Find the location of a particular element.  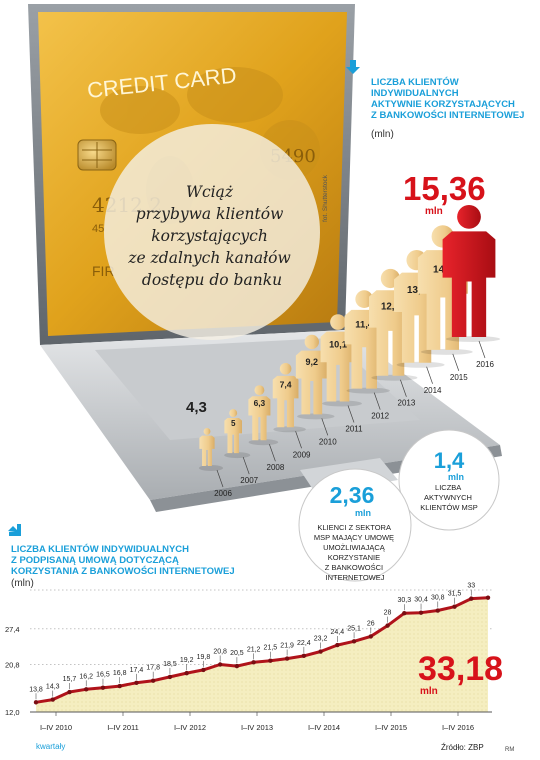

msp-active-line-2: AKTYWNYCH is located at coordinates (448, 497).